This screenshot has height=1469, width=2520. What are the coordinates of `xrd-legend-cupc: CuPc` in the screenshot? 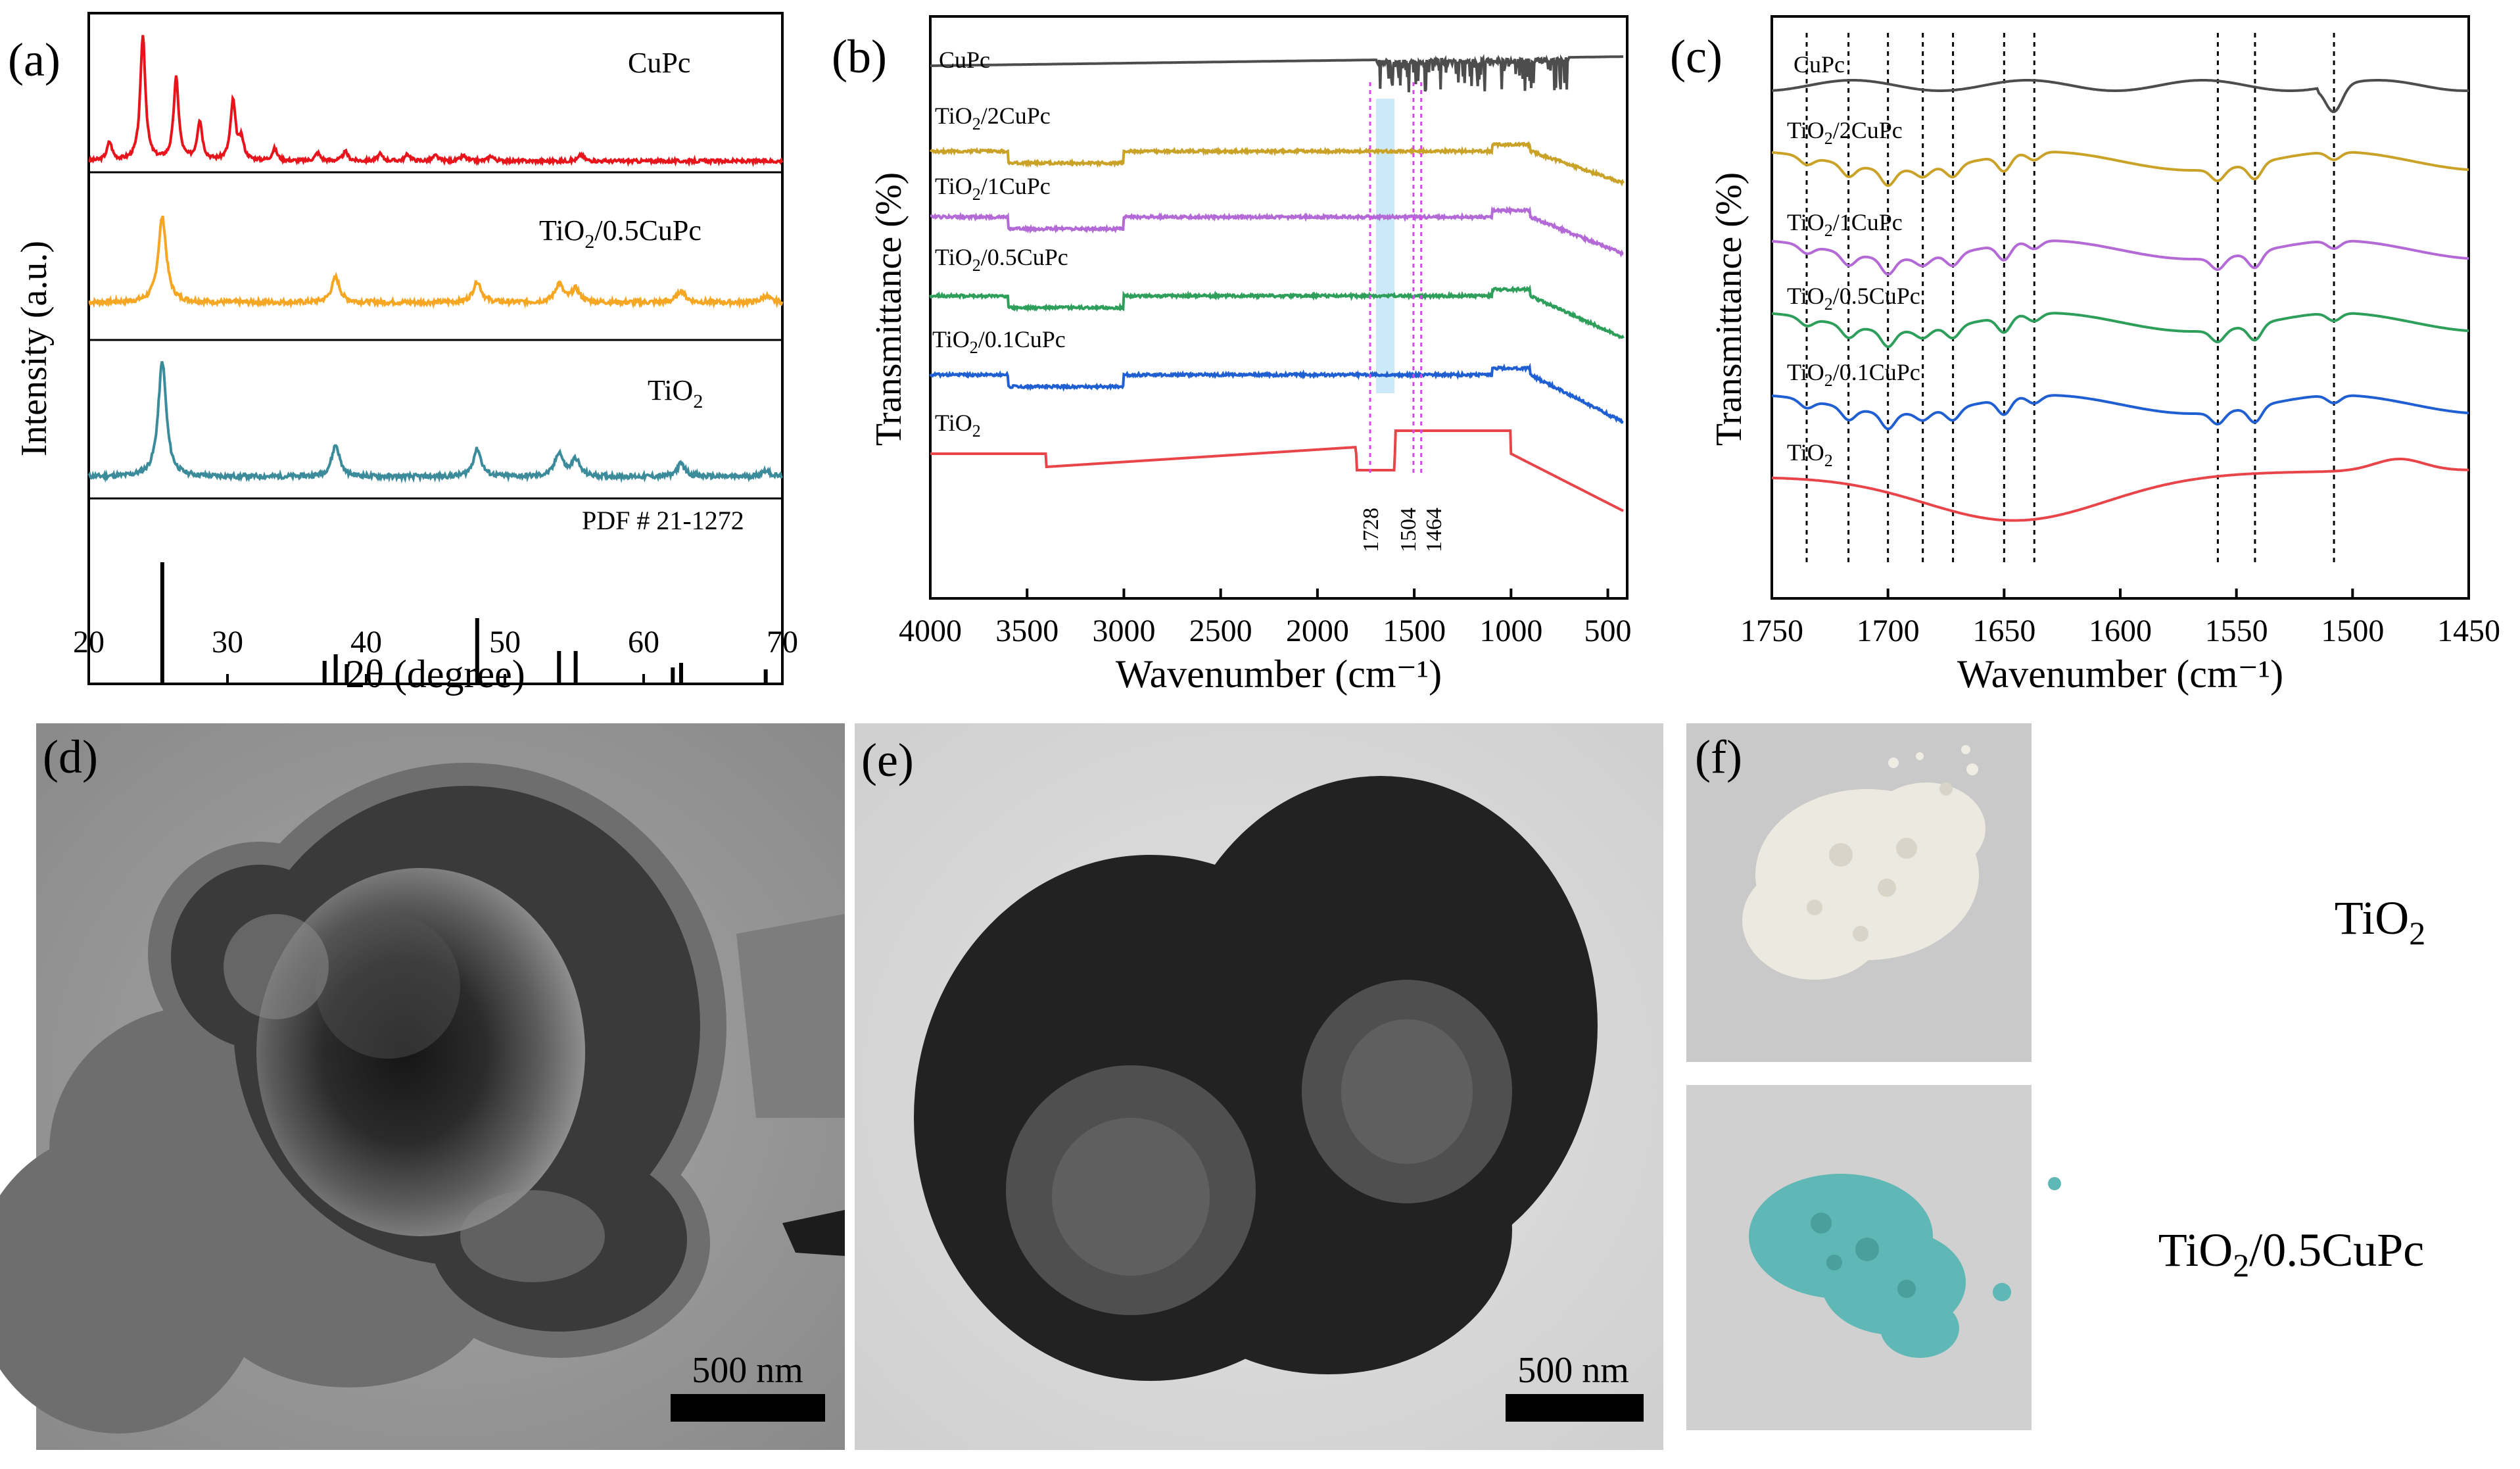 It's located at (659, 63).